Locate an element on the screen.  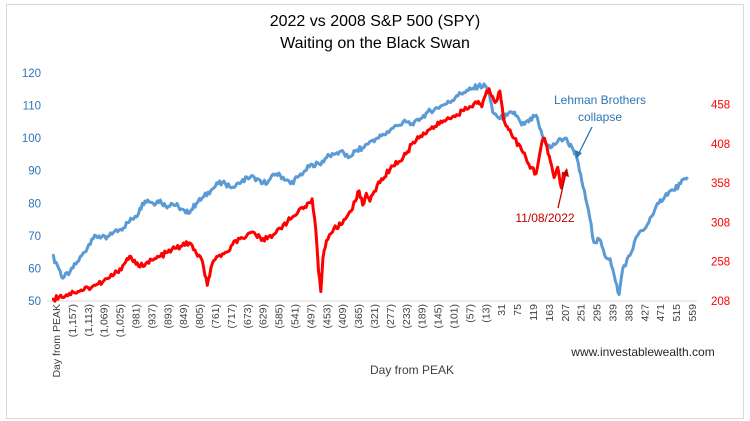
x-tick-label: (893) is located at coordinates (168, 316).